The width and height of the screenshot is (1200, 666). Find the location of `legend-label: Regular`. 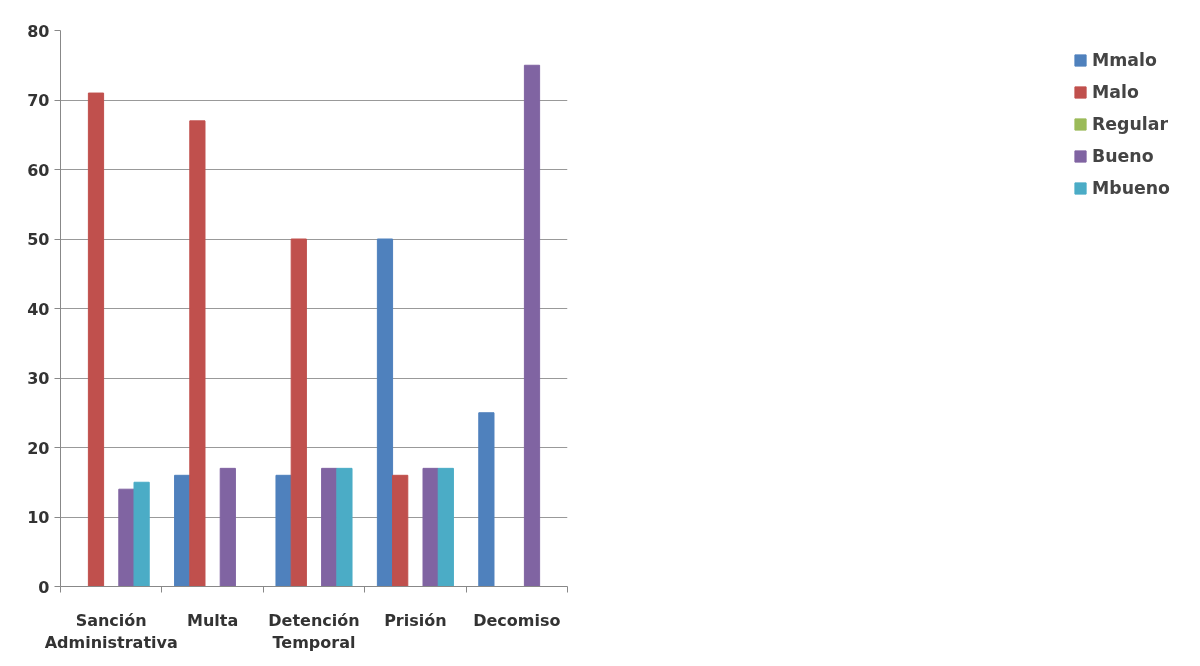

legend-label: Regular is located at coordinates (1130, 124).